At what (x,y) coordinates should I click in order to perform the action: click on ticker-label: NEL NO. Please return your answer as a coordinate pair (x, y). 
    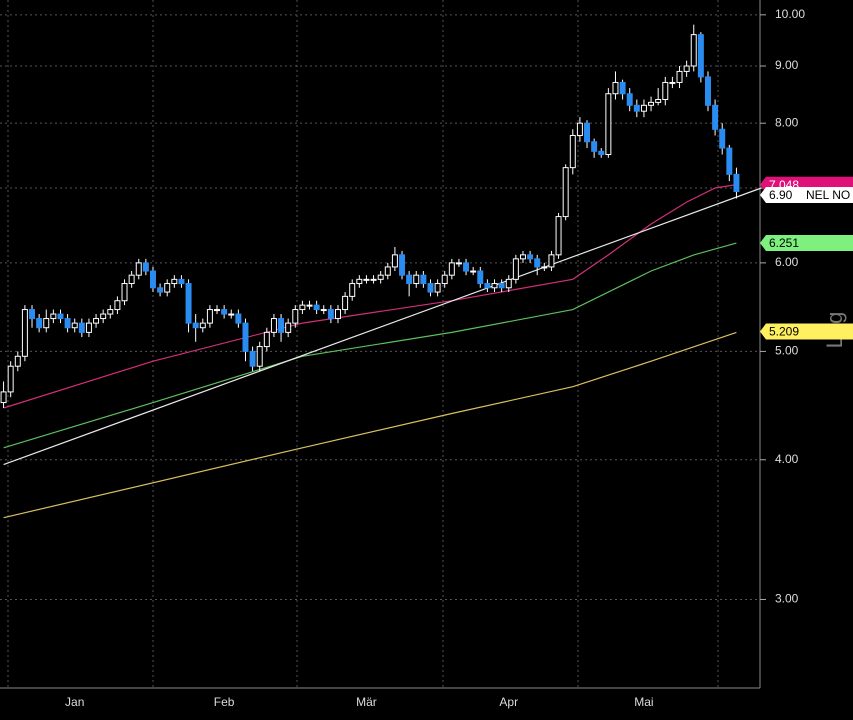
    Looking at the image, I should click on (828, 195).